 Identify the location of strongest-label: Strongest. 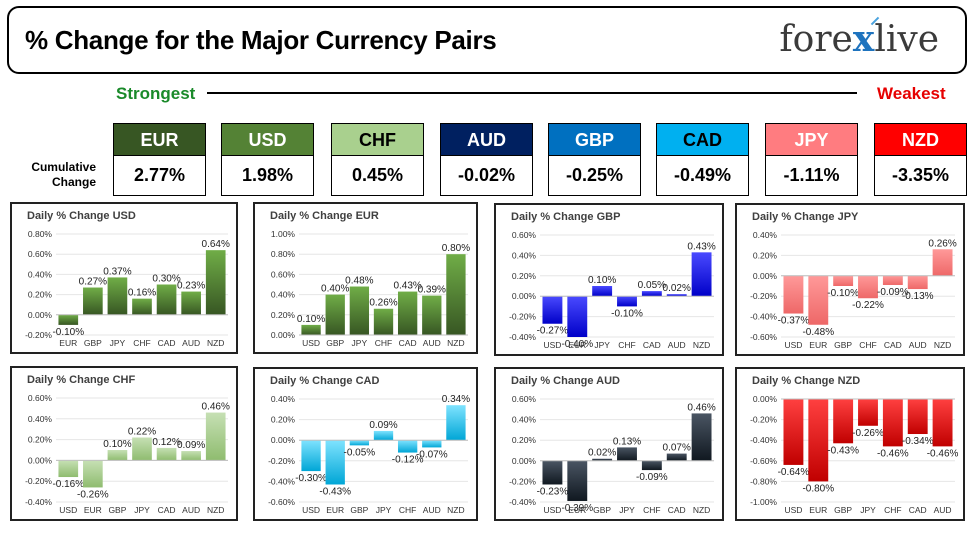
(156, 93).